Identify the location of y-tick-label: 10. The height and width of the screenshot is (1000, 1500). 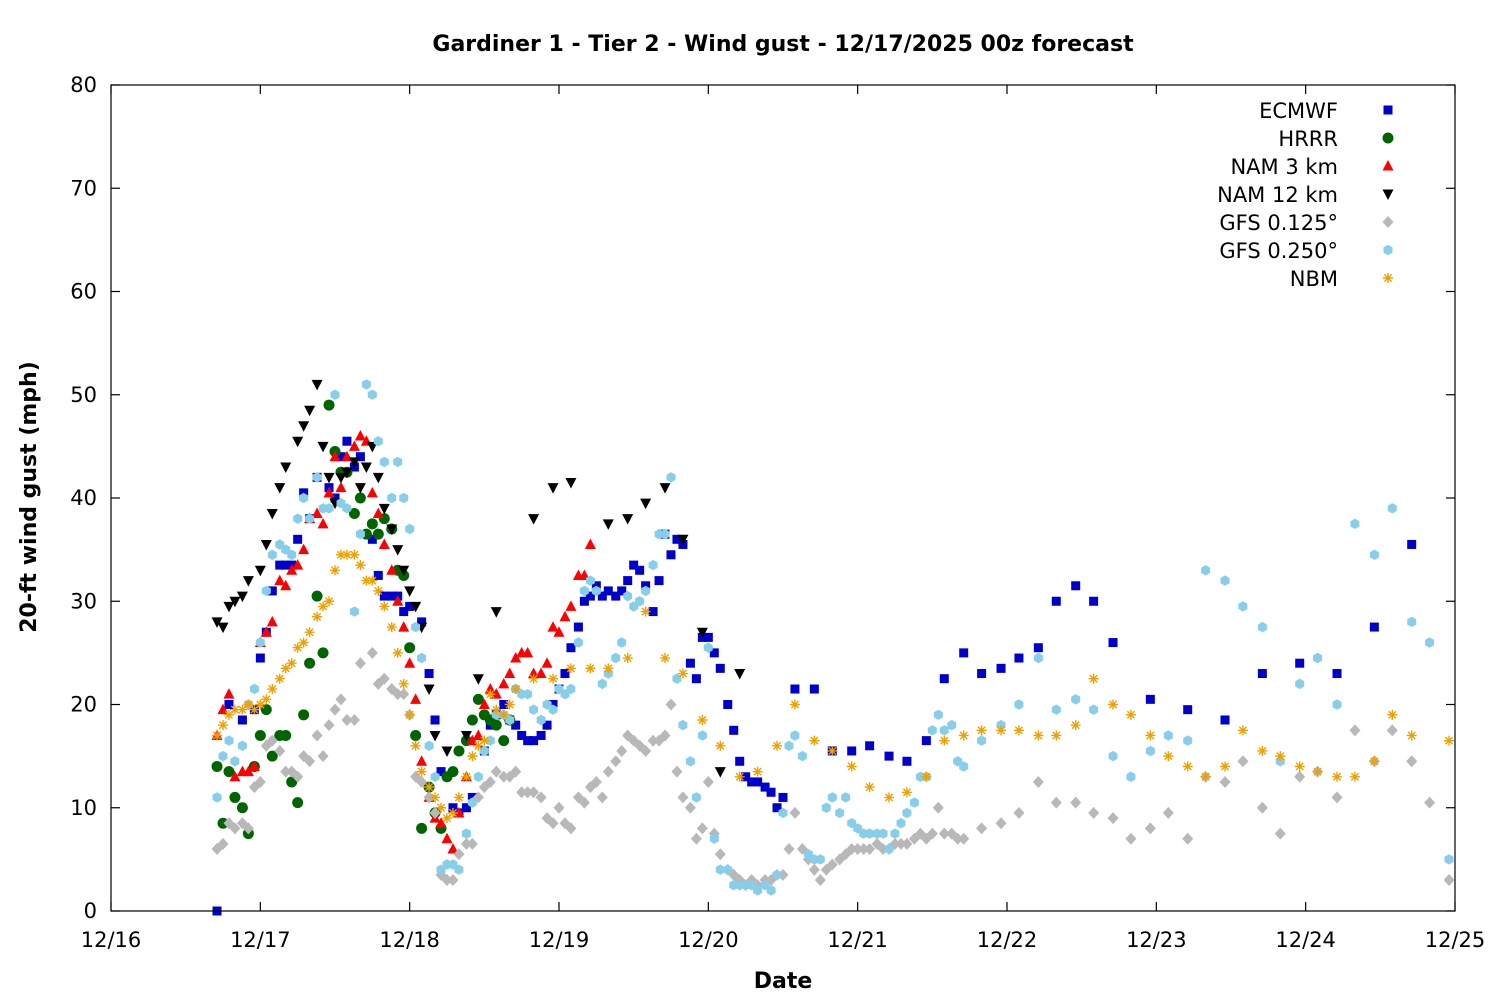
(83, 808).